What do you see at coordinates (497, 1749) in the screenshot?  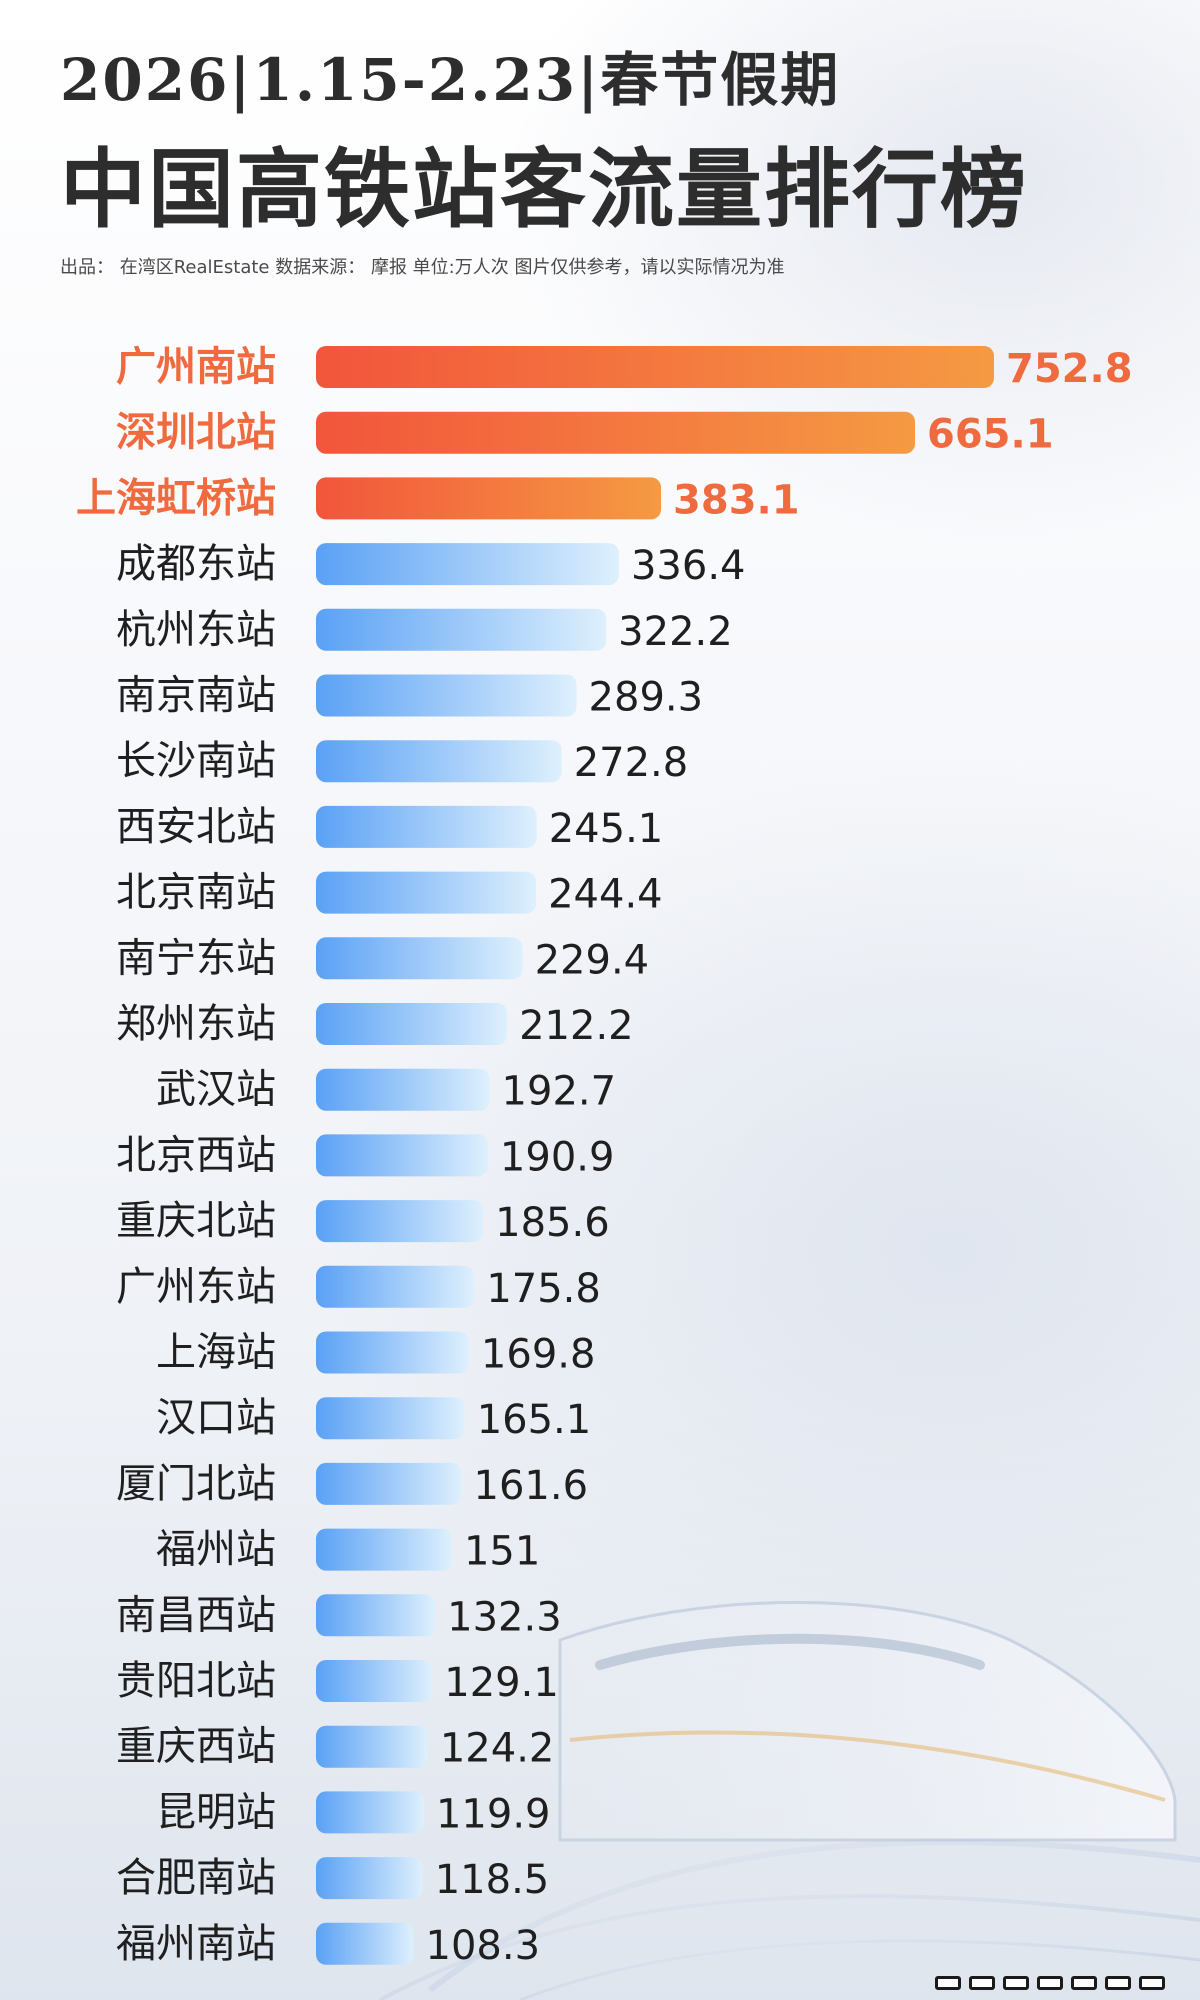 I see `value-label: 124.2` at bounding box center [497, 1749].